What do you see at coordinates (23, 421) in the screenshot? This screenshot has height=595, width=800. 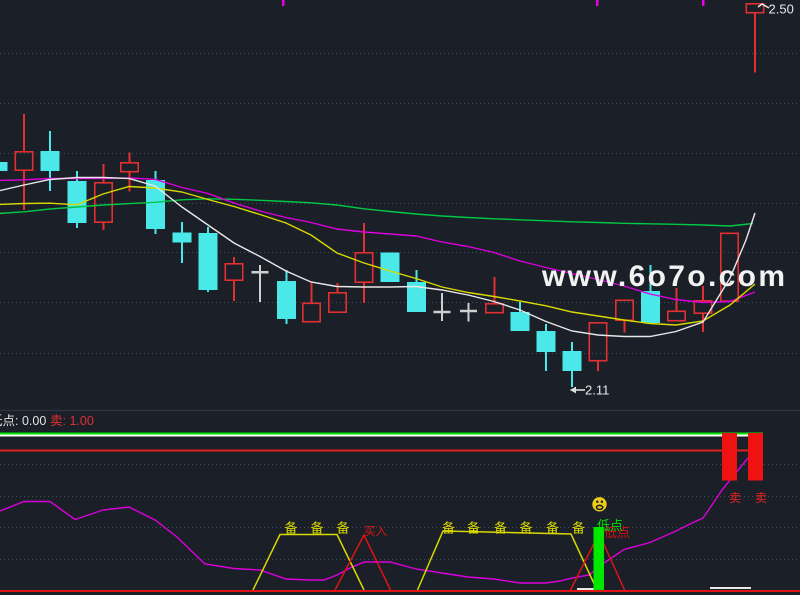 I see `svg-text: 低点: 0.00` at bounding box center [23, 421].